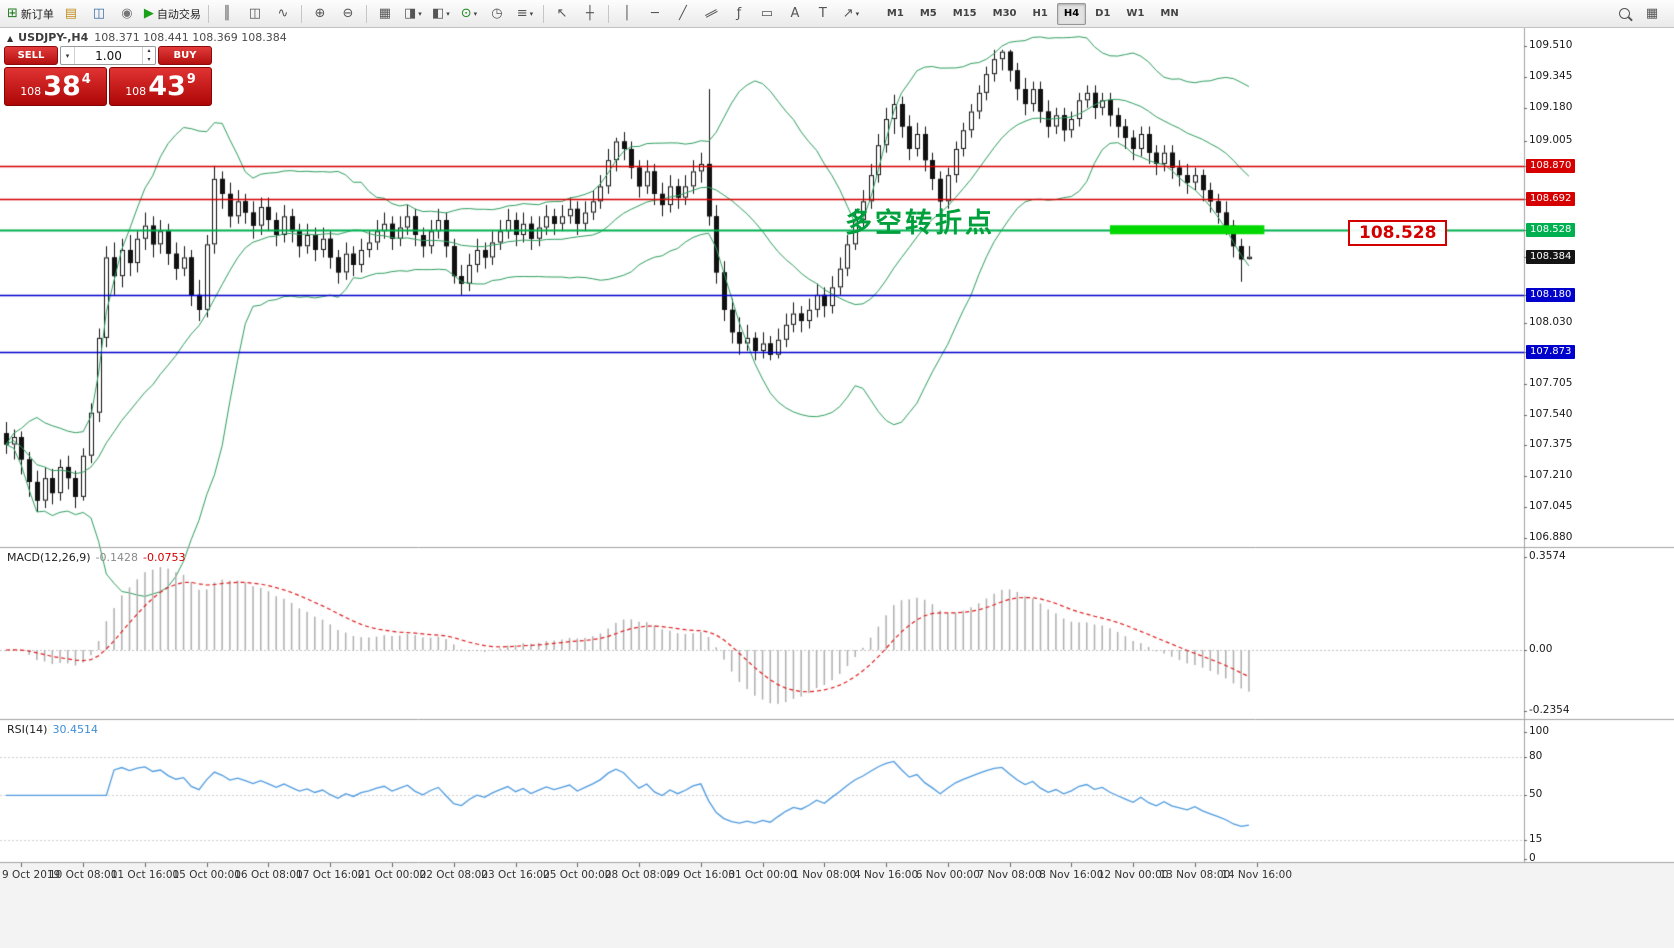 Image resolution: width=1674 pixels, height=948 pixels. What do you see at coordinates (31, 55) in the screenshot?
I see `sell-button: SELL` at bounding box center [31, 55].